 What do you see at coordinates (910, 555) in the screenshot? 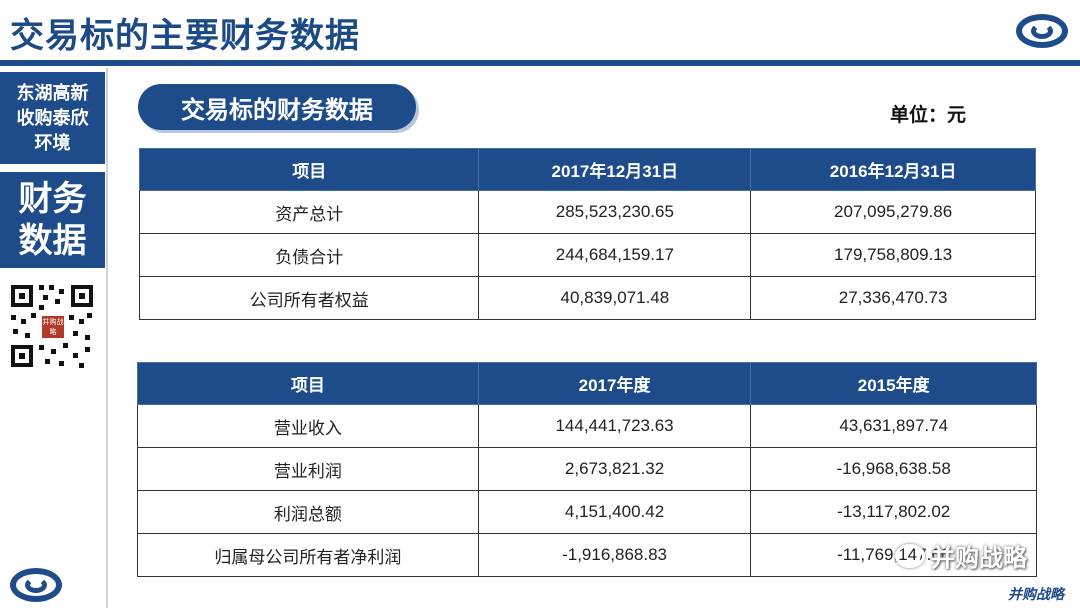
I see `wechat-icon` at bounding box center [910, 555].